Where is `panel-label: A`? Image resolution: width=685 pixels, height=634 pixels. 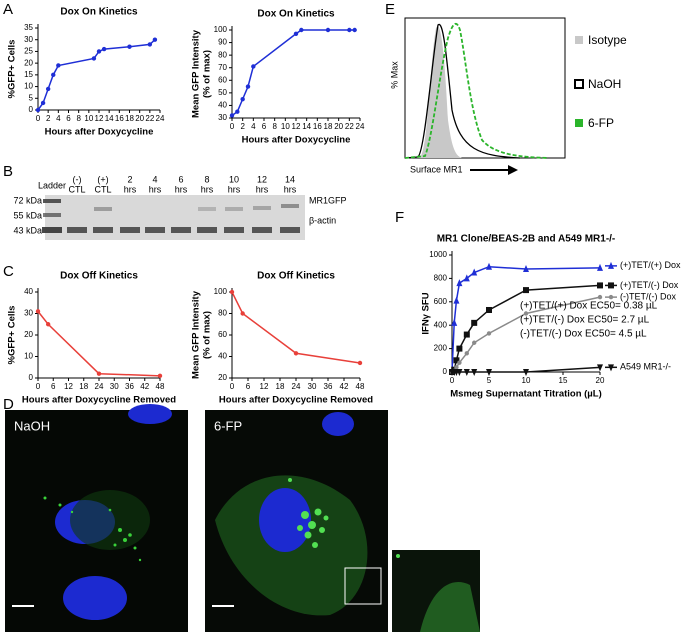 panel-label: A is located at coordinates (8, 9).